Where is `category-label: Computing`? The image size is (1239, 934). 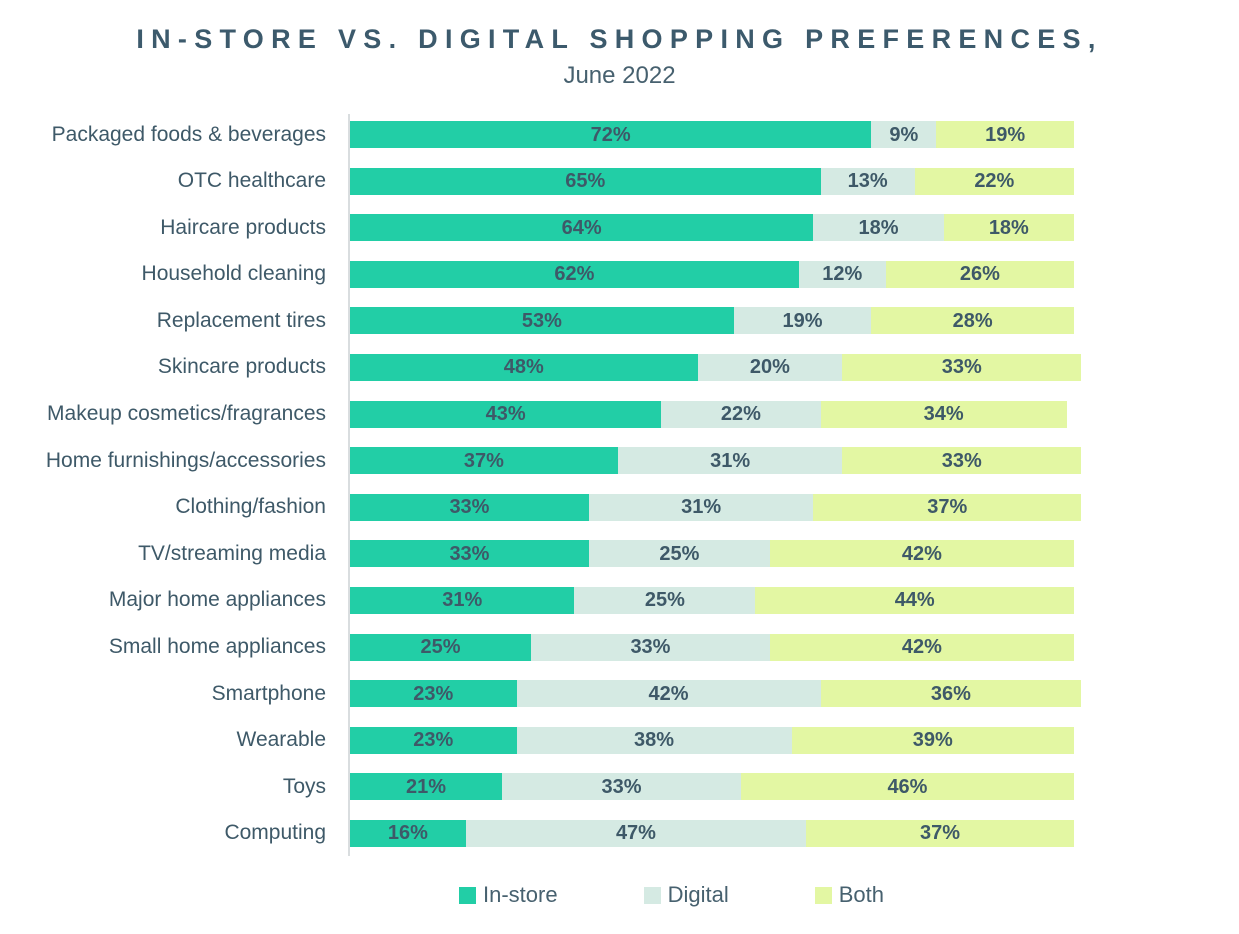 category-label: Computing is located at coordinates (275, 833).